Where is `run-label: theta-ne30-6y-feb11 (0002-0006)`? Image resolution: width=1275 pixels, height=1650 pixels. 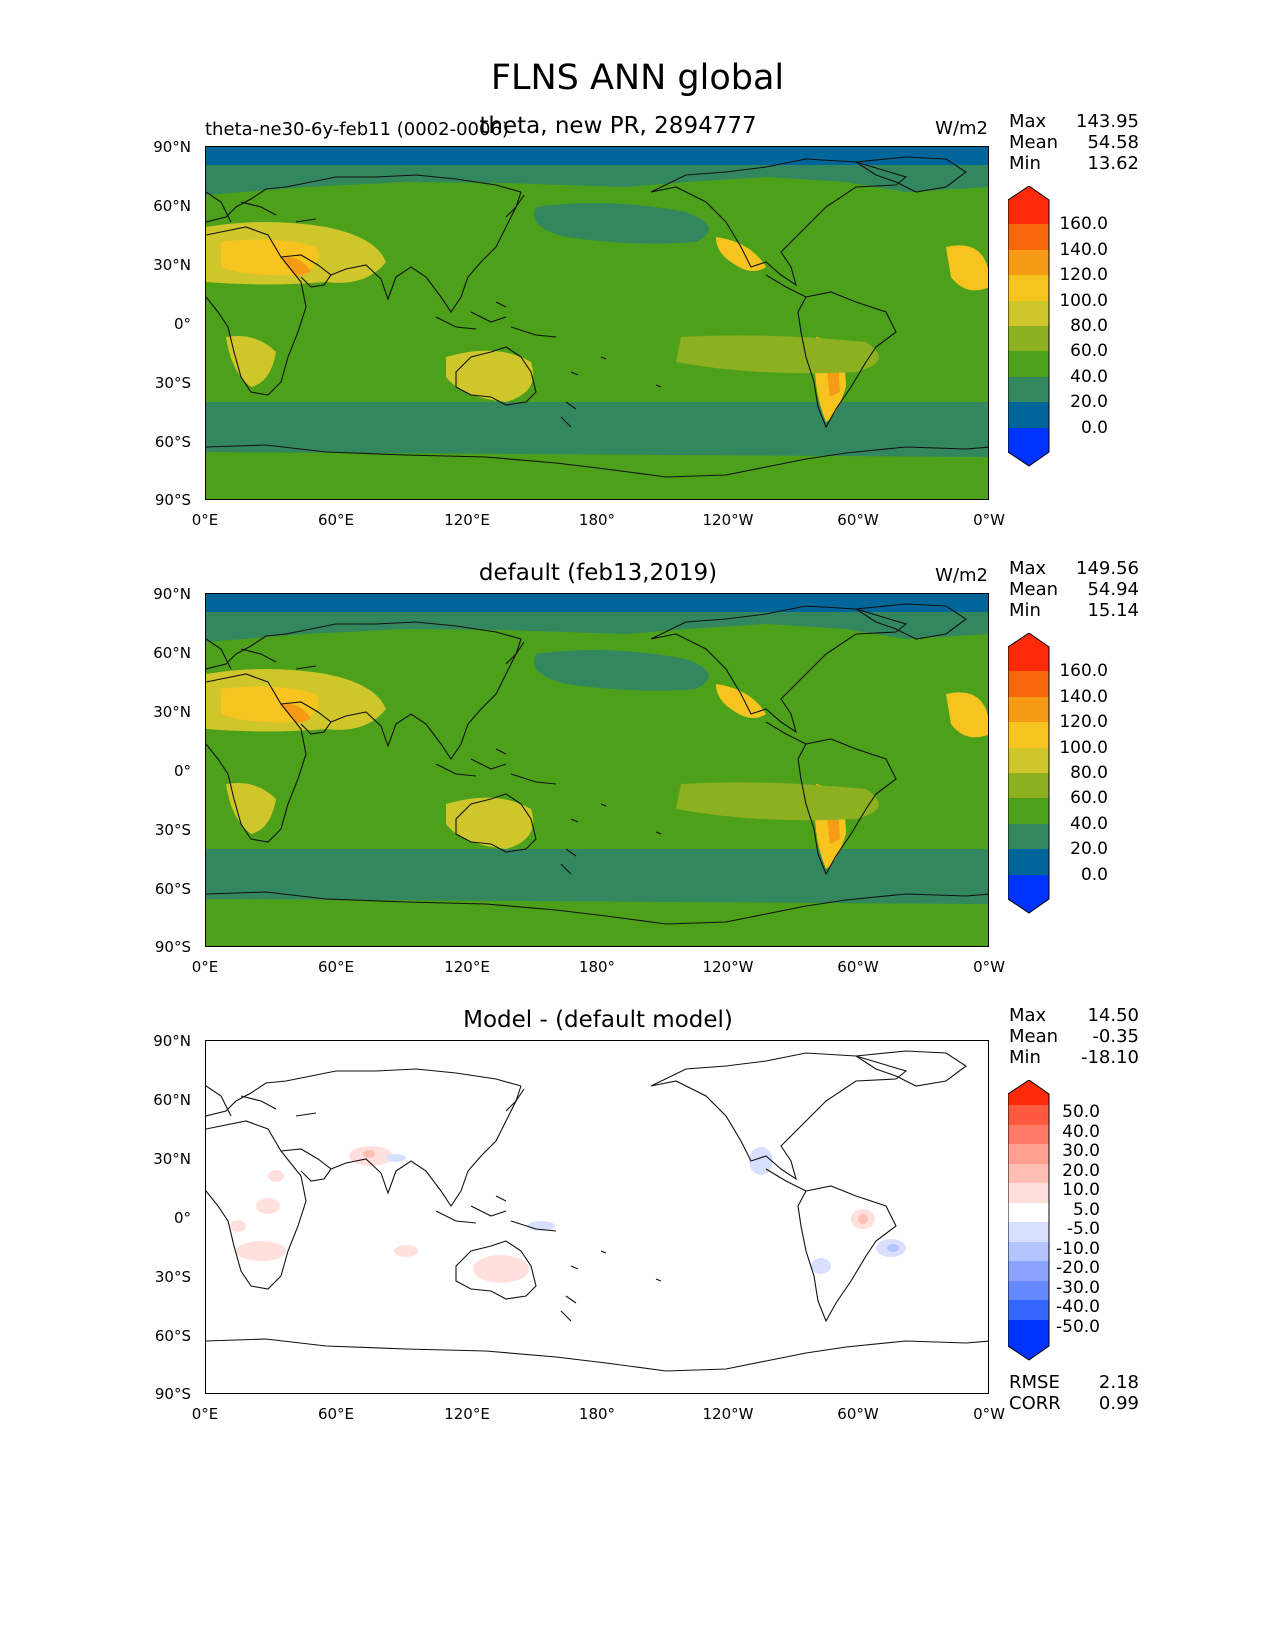 run-label: theta-ne30-6y-feb11 (0002-0006) is located at coordinates (357, 129).